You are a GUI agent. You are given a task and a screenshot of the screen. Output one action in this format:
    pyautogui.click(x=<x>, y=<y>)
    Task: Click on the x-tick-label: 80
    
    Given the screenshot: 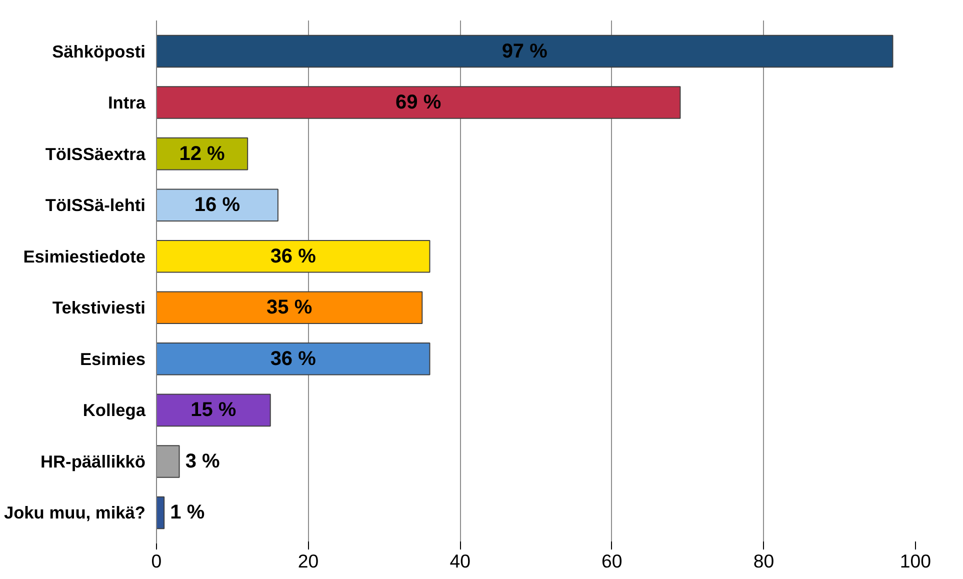 What is the action you would take?
    pyautogui.click(x=763, y=561)
    